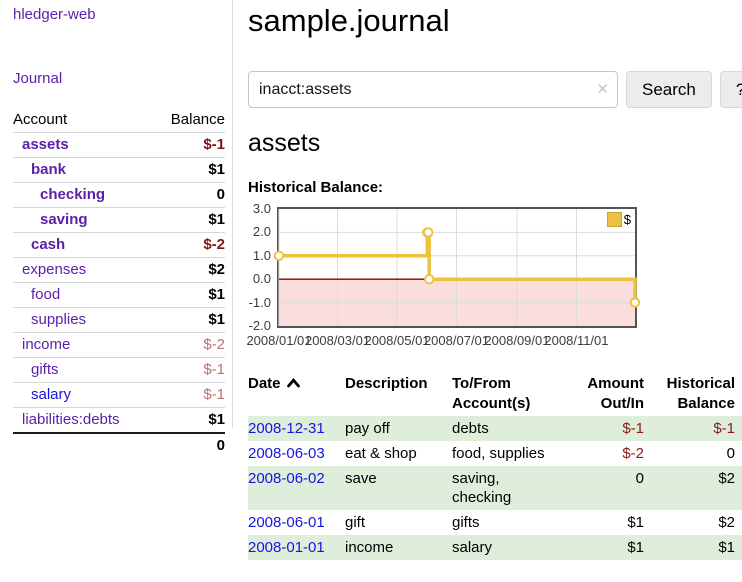 The height and width of the screenshot is (582, 742). What do you see at coordinates (286, 478) in the screenshot?
I see `transaction-date-link: 2008-06-02` at bounding box center [286, 478].